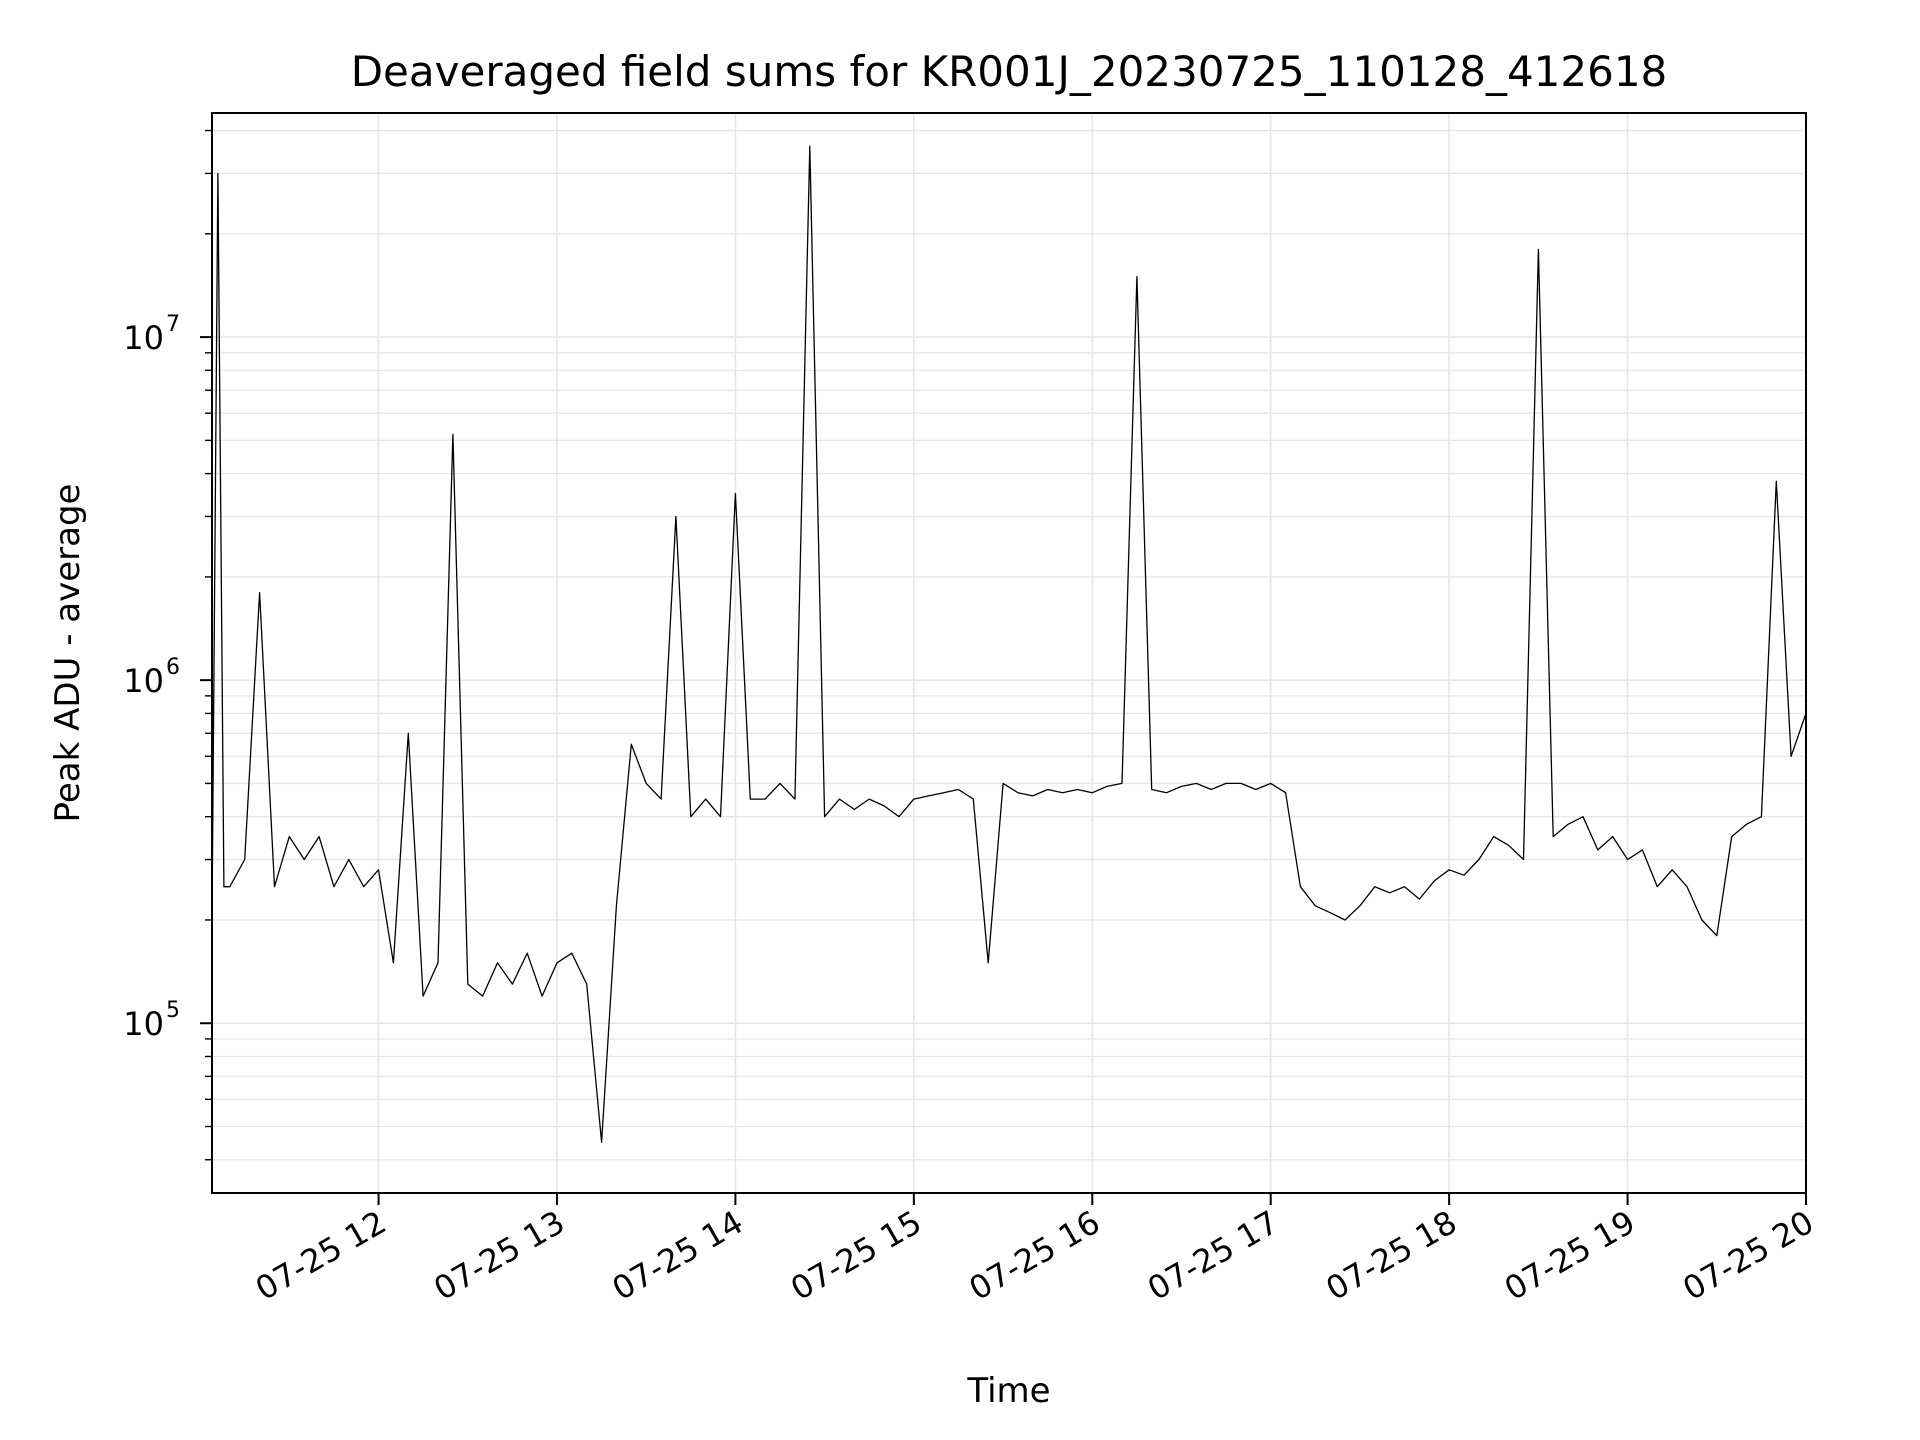 The width and height of the screenshot is (1920, 1440). What do you see at coordinates (499, 1255) in the screenshot?
I see `x-tick-label: 07-25 13` at bounding box center [499, 1255].